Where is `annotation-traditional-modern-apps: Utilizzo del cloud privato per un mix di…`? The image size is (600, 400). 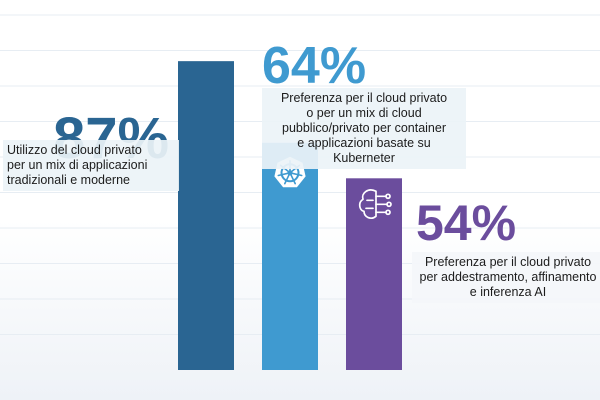 annotation-traditional-modern-apps: Utilizzo del cloud privato per un mix di… is located at coordinates (91, 165).